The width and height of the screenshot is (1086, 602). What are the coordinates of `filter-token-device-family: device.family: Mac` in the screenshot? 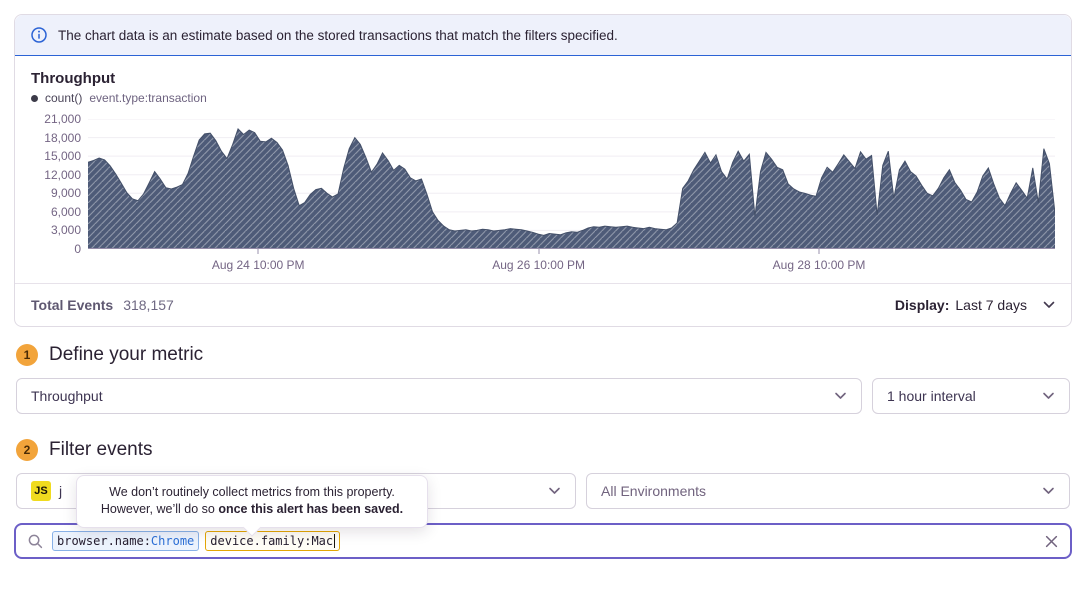 It's located at (273, 541).